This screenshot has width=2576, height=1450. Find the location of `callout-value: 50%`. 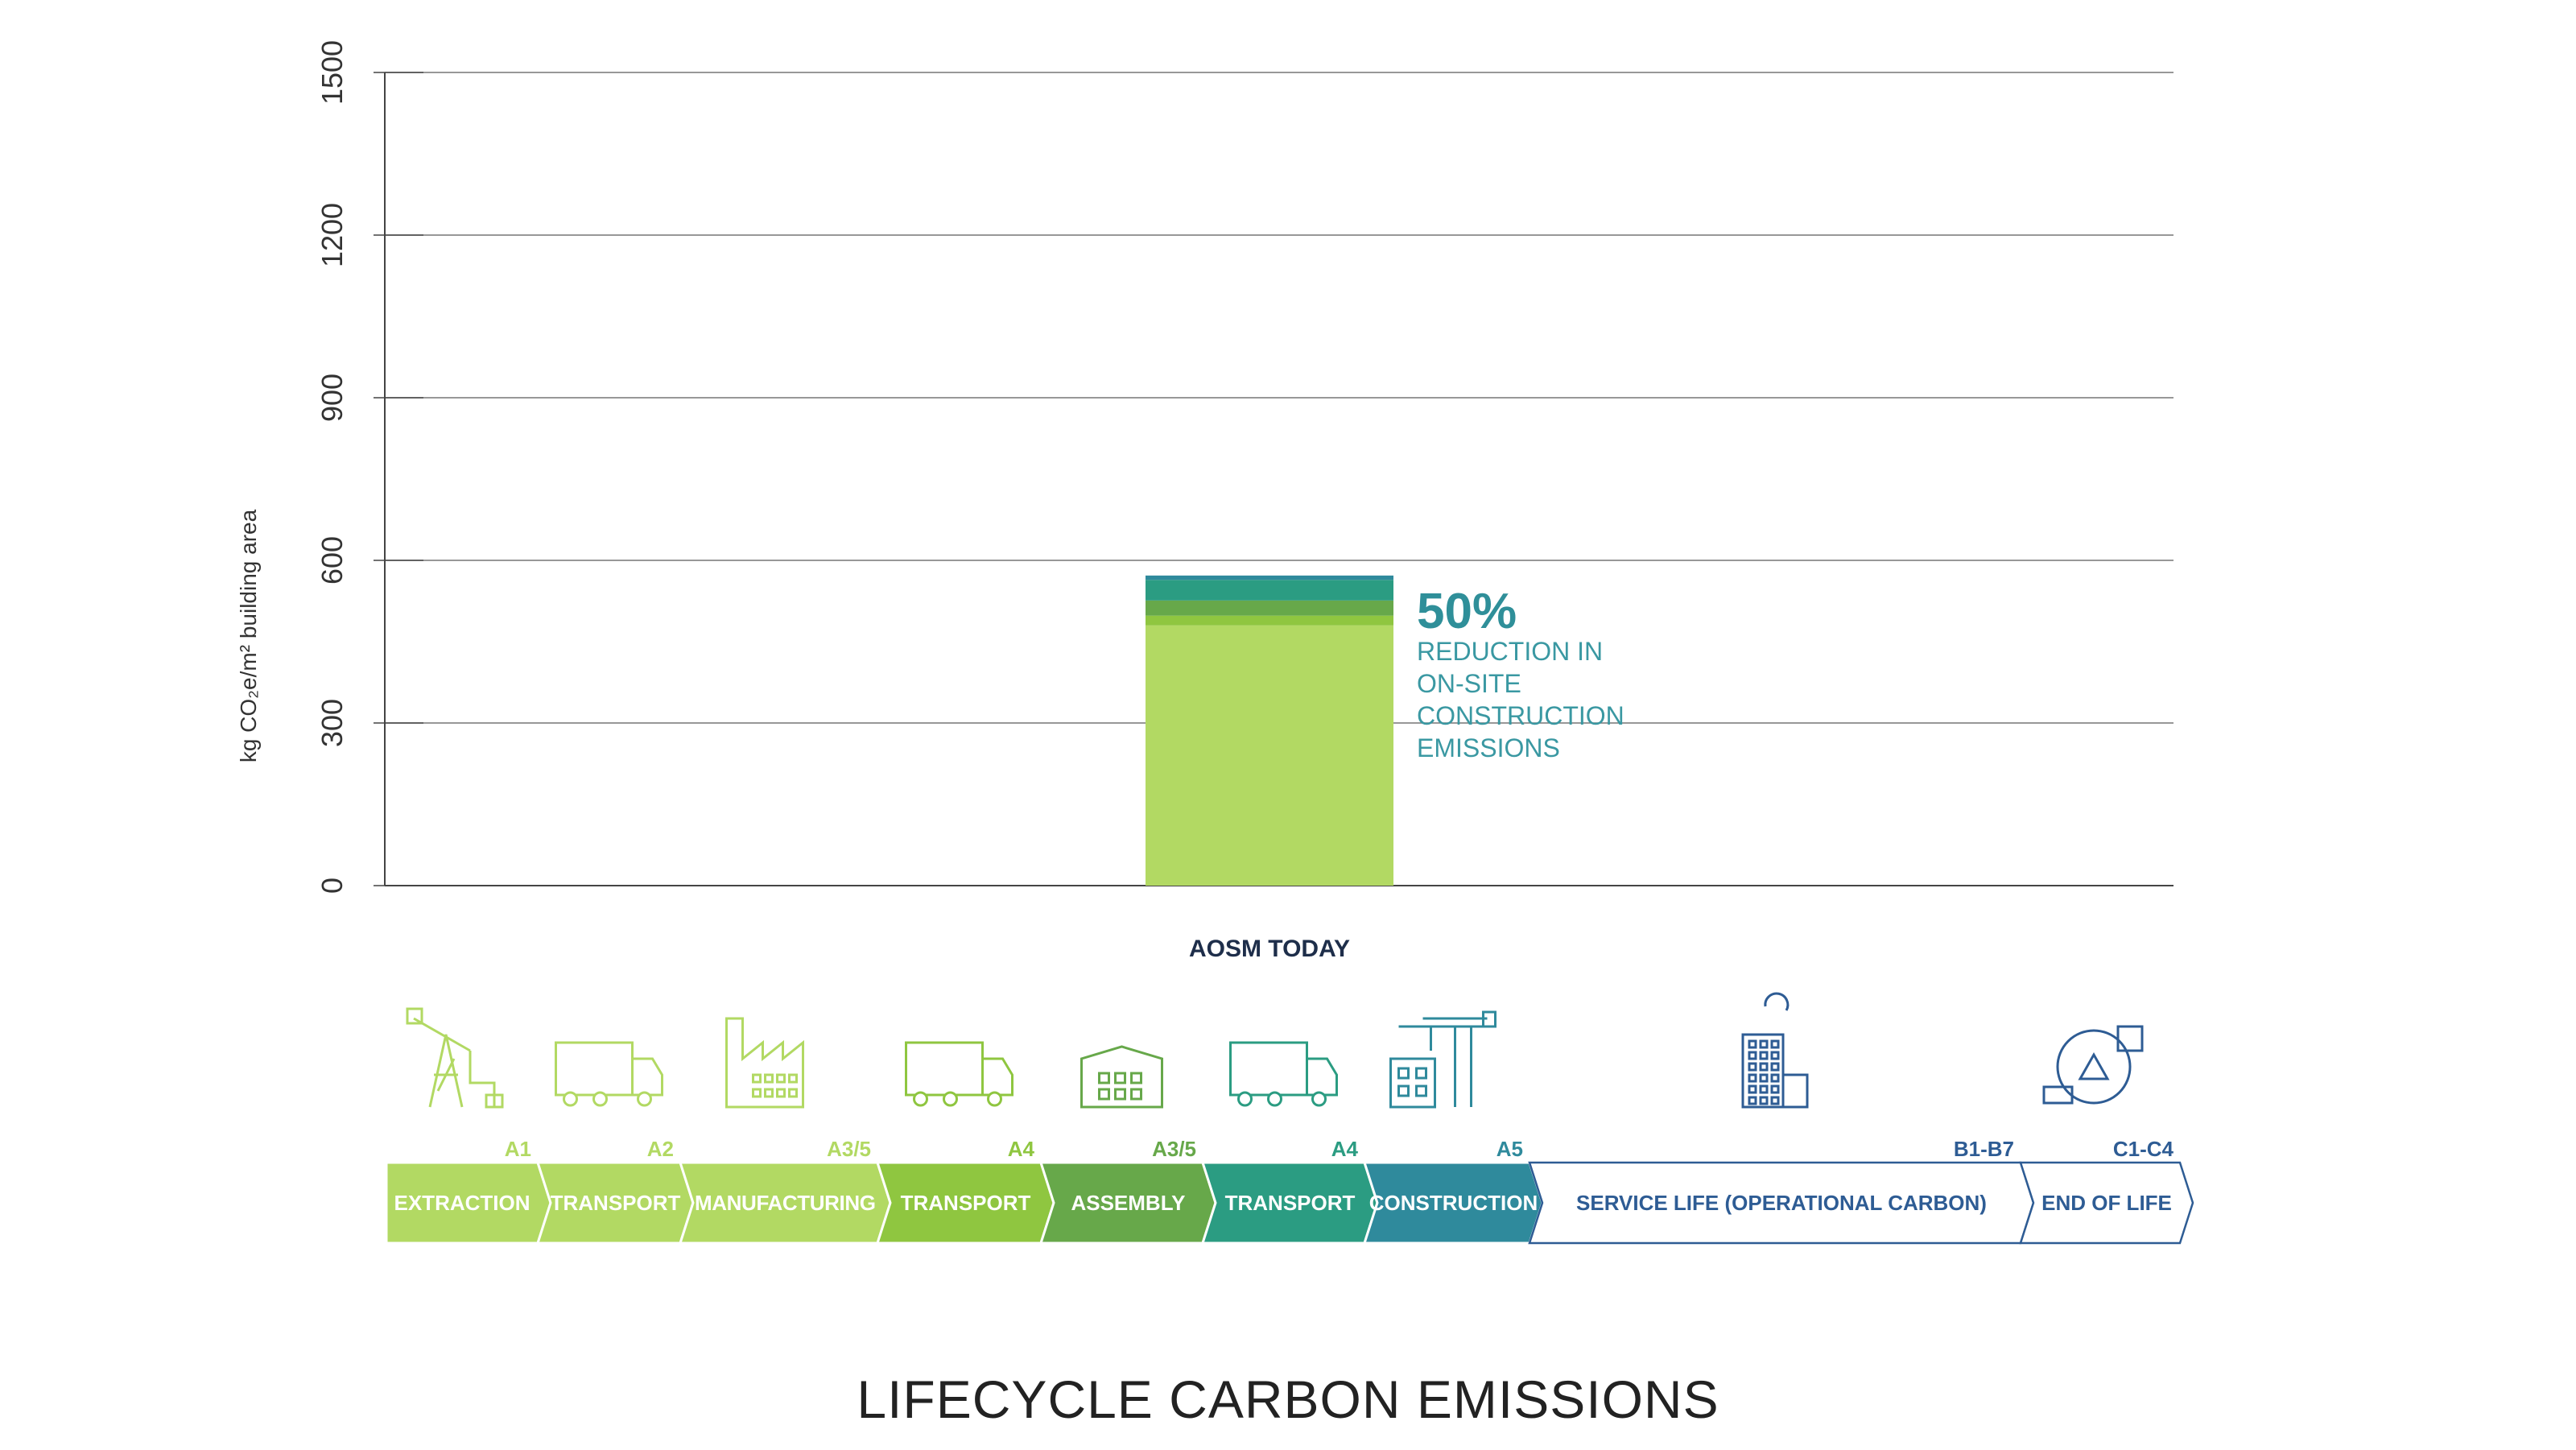

callout-value: 50% is located at coordinates (1467, 611).